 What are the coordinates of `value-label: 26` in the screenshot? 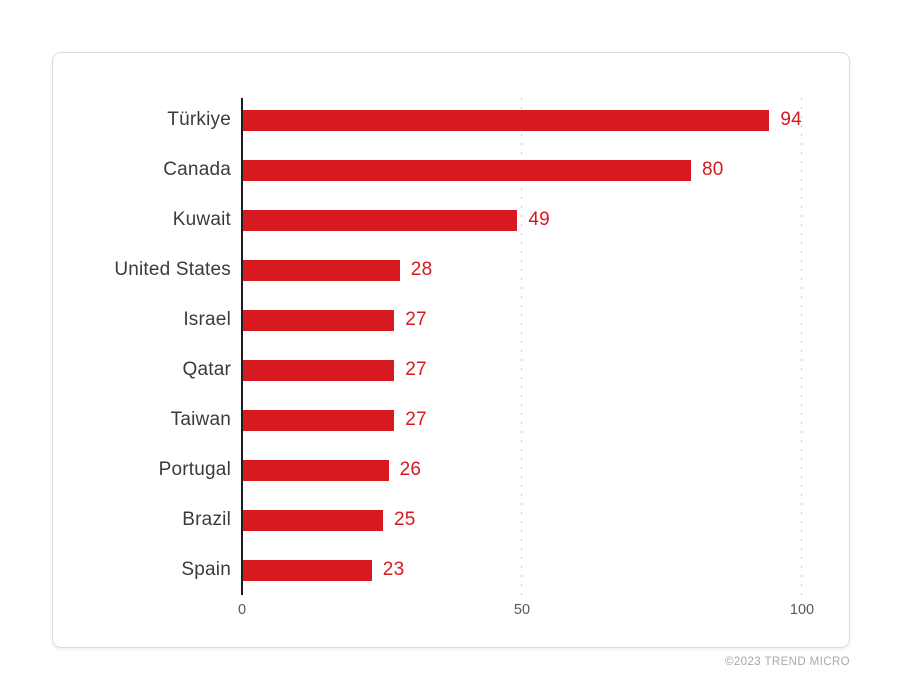 It's located at (410, 469).